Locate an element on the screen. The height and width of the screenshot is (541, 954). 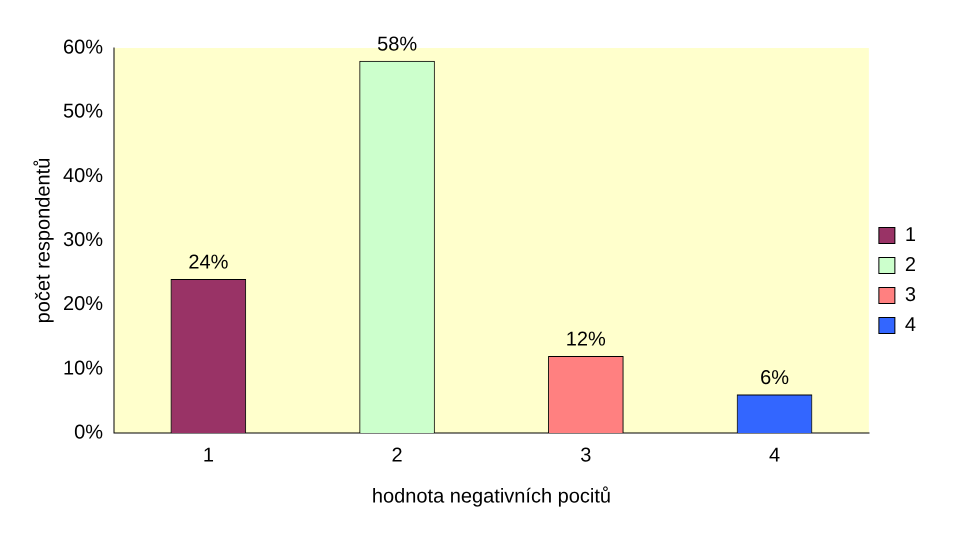
legend-label: 4 is located at coordinates (910, 325).